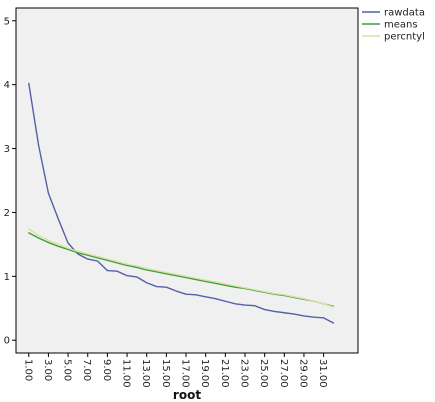 The height and width of the screenshot is (402, 435). Describe the element at coordinates (263, 373) in the screenshot. I see `x-tick-label: 25.00` at that location.